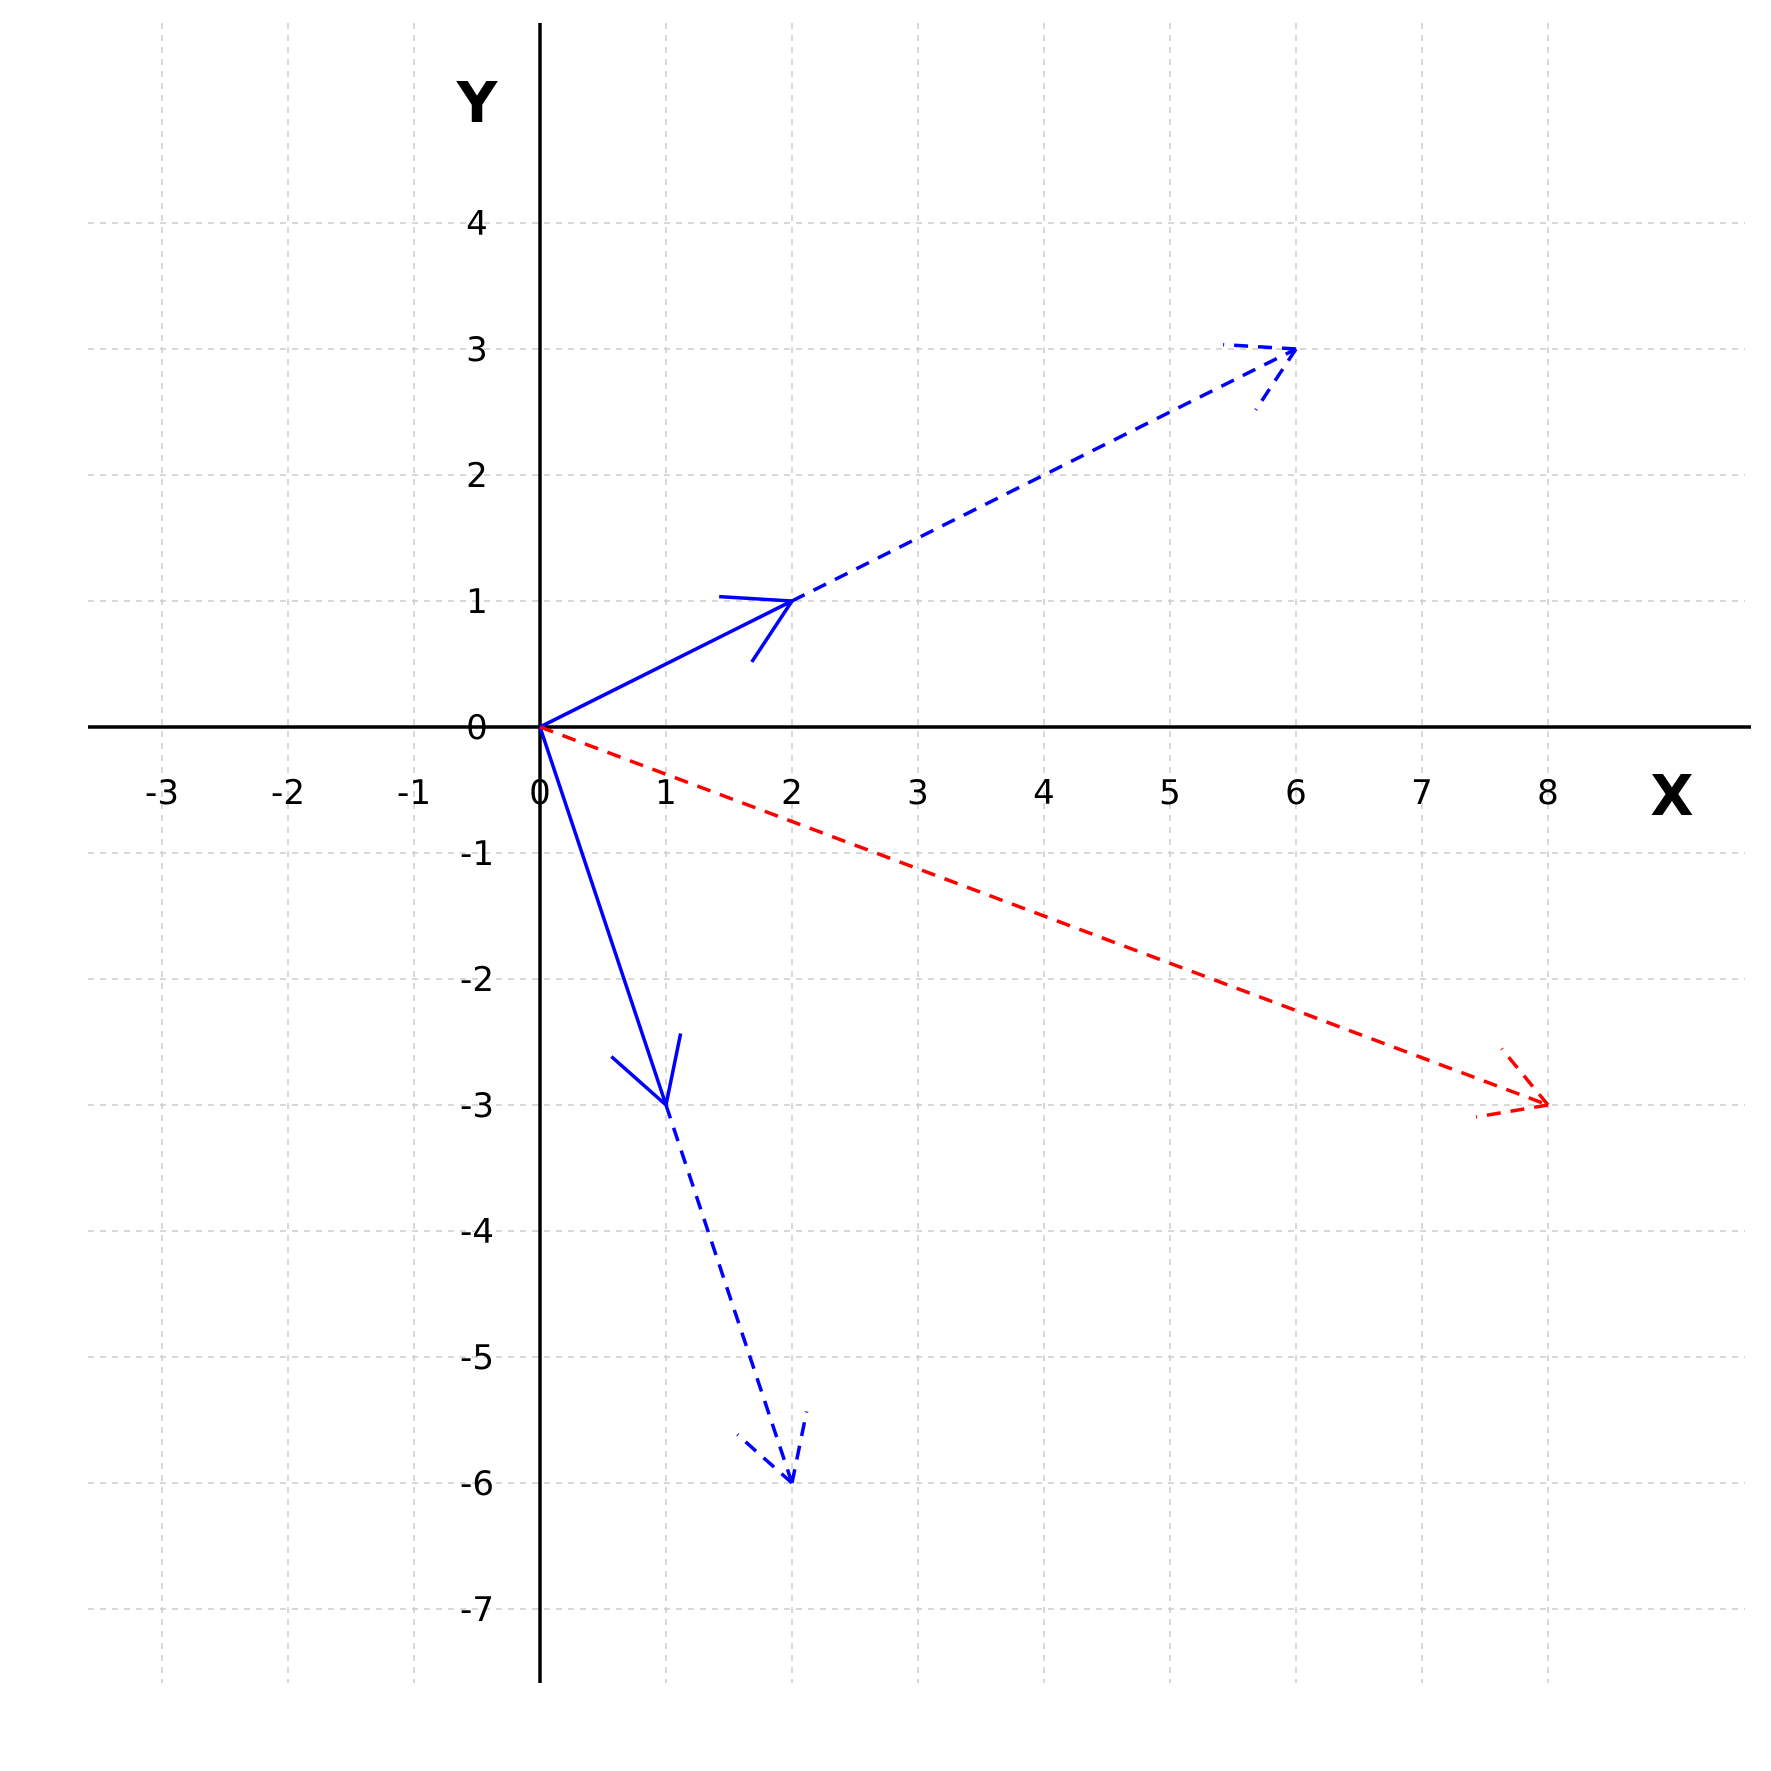 The height and width of the screenshot is (1771, 1771). Describe the element at coordinates (477, 224) in the screenshot. I see `y-tick-label: 4` at that location.